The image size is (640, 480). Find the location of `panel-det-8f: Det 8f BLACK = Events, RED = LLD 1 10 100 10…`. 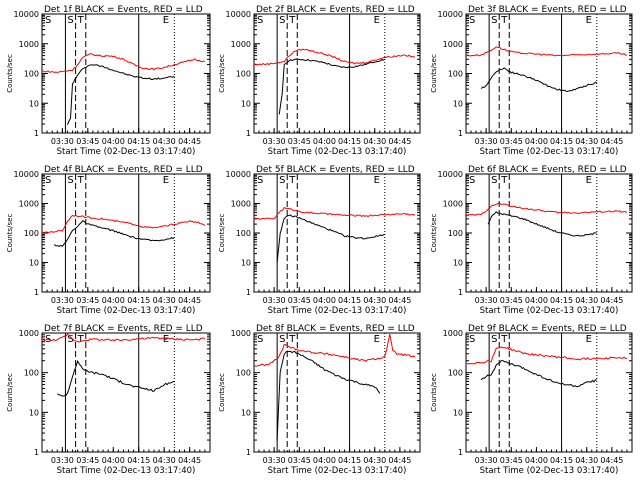

panel-det-8f: Det 8f BLACK = Events, RED = LLD 1 10 100 10… is located at coordinates (319, 400).